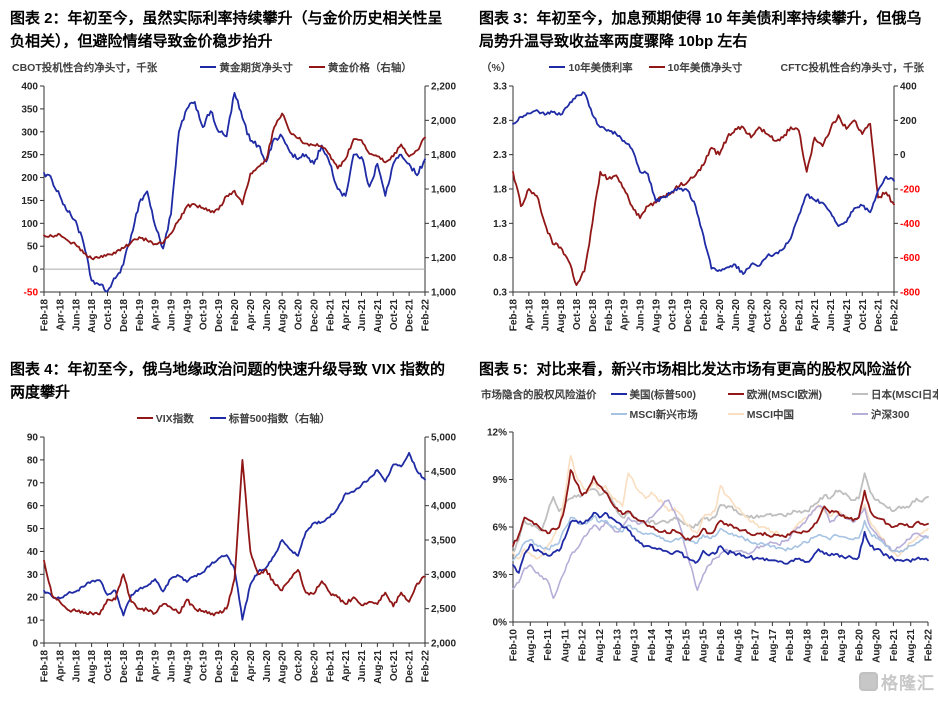  I want to click on svg-text: -600, so click(910, 258).